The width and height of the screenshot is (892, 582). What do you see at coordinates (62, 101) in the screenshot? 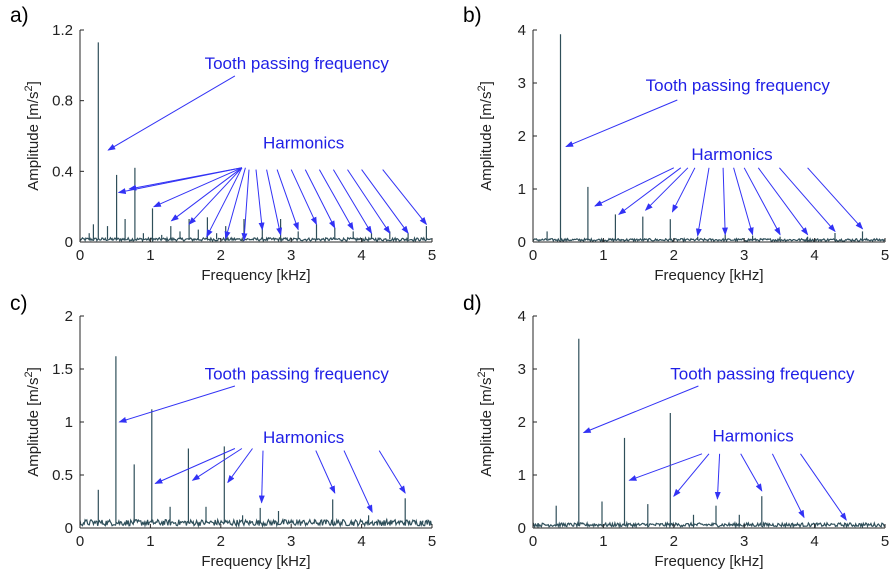
I see `y-tick-label: 0.8` at bounding box center [62, 101].